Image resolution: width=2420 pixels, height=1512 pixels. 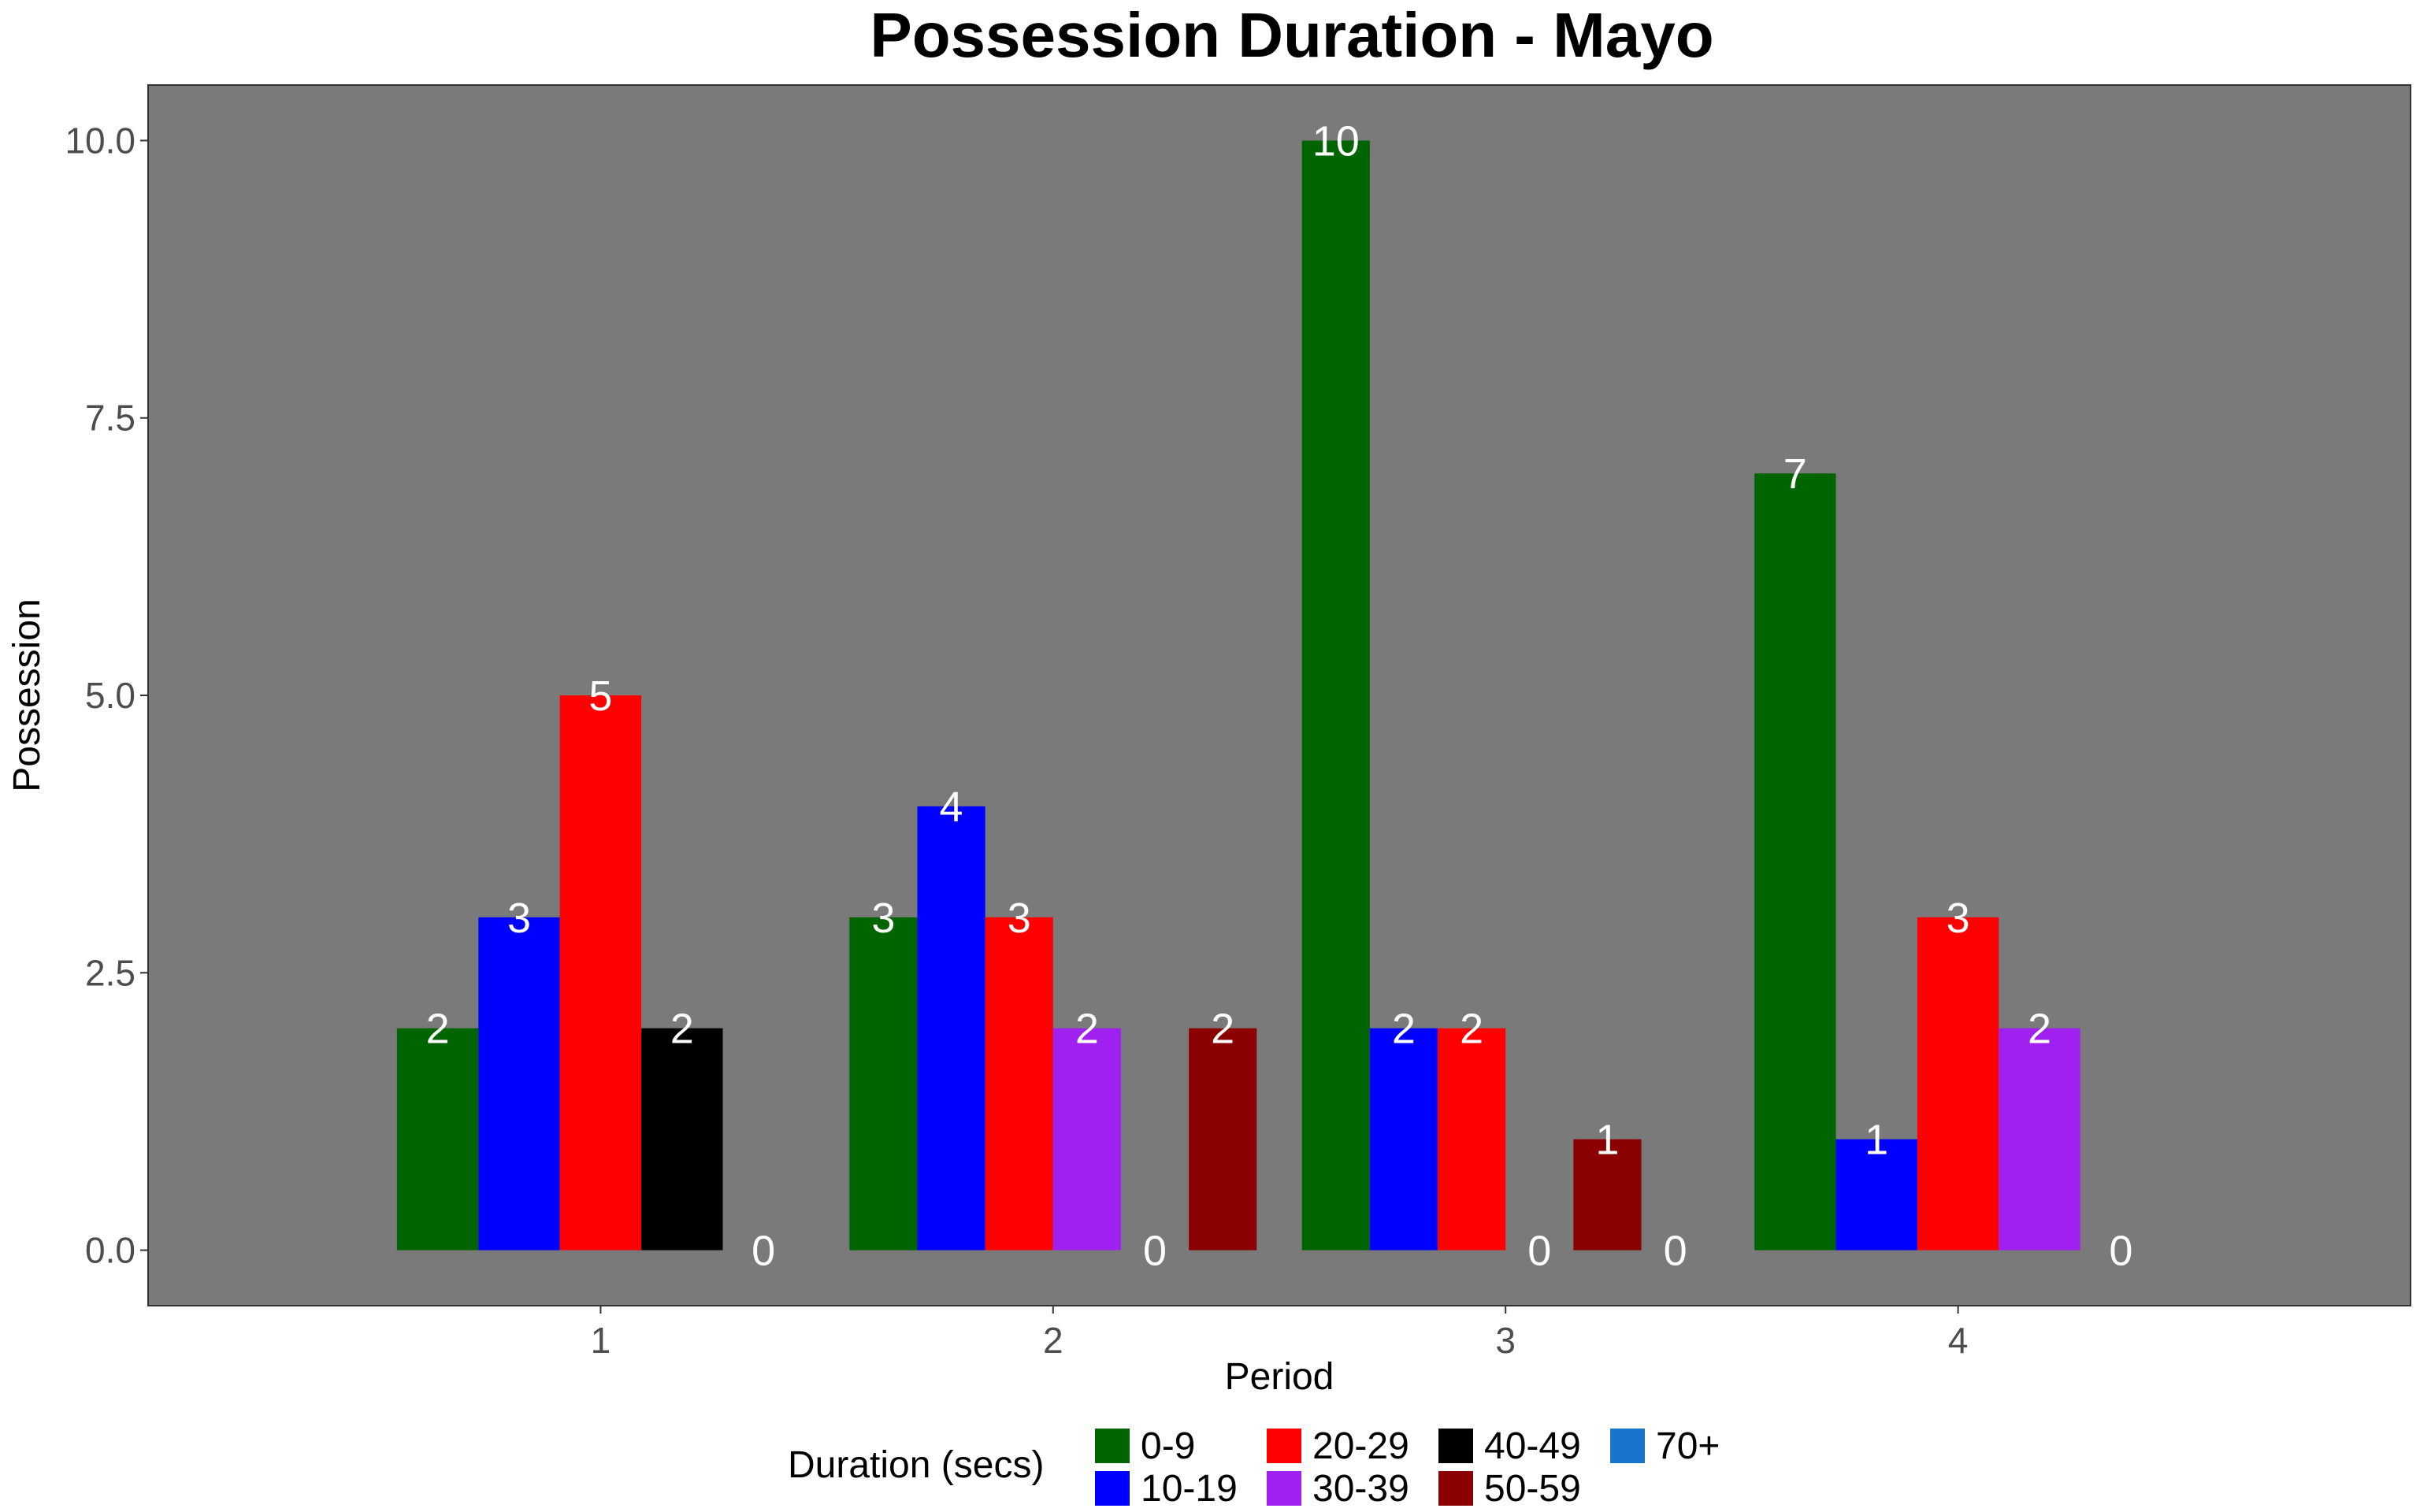 I want to click on y-tick-label: 10.0, so click(x=100, y=140).